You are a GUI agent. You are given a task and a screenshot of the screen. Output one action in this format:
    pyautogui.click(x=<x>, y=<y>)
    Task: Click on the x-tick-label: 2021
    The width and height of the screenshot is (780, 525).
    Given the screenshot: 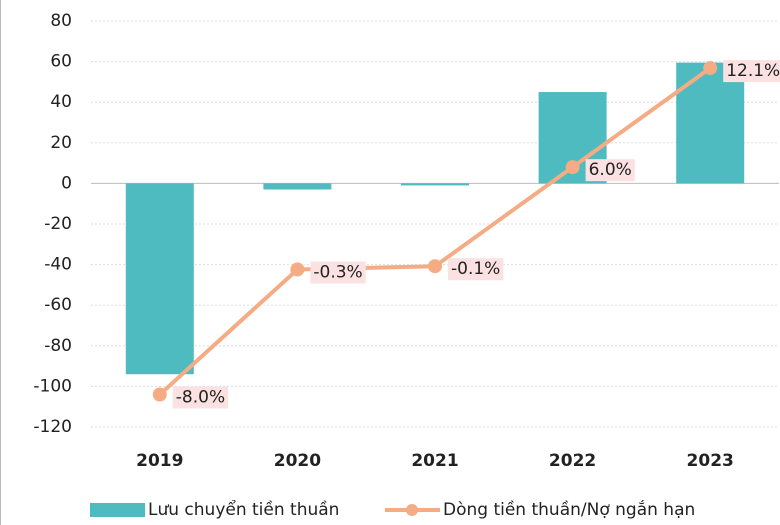 What is the action you would take?
    pyautogui.click(x=434, y=461)
    